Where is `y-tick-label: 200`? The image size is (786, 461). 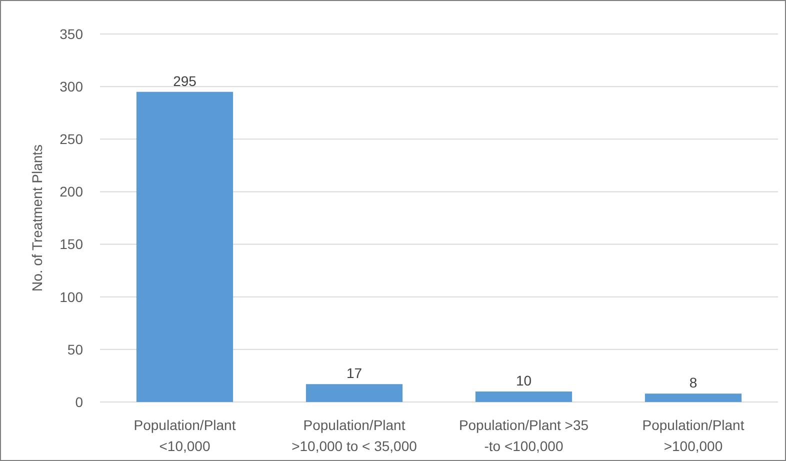
y-tick-label: 200 is located at coordinates (72, 192).